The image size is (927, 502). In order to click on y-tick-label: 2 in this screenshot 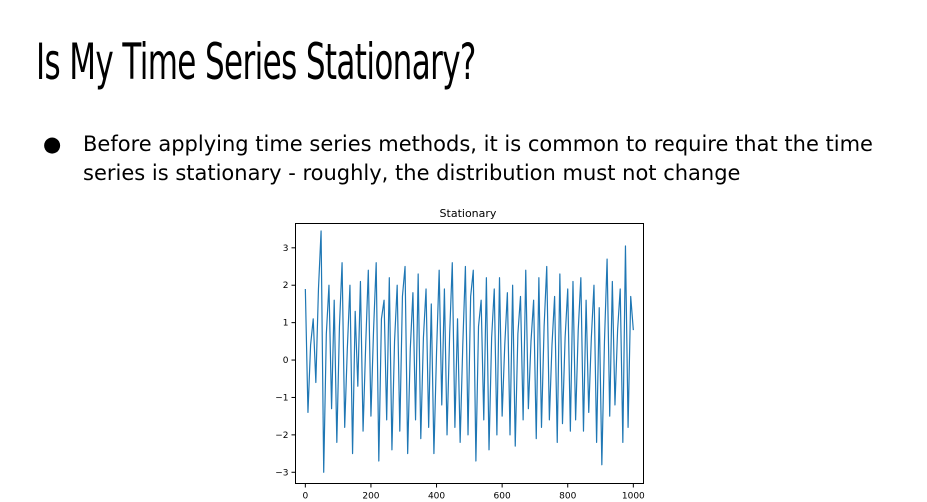, I will do `click(286, 286)`.